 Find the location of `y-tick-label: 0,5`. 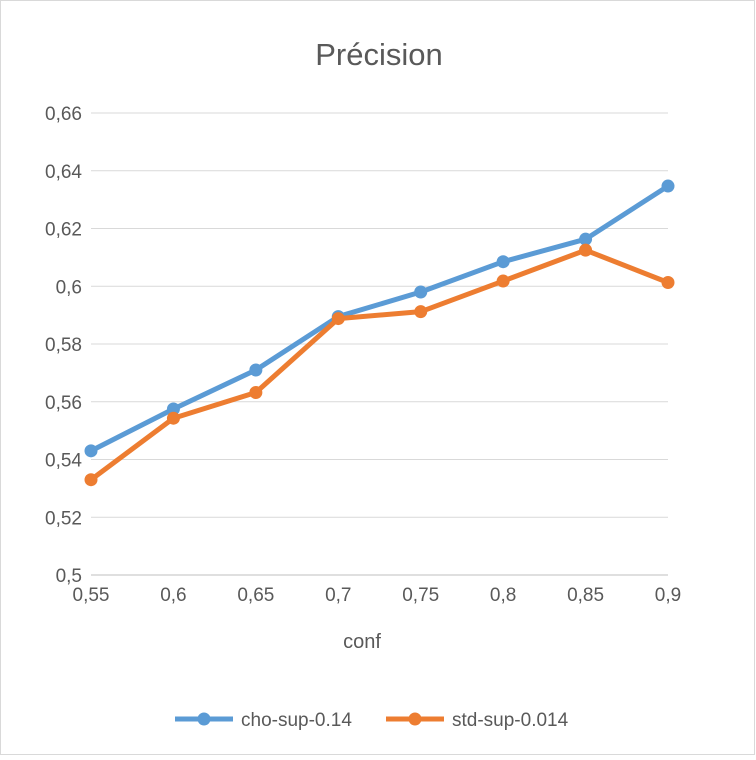

y-tick-label: 0,5 is located at coordinates (69, 576).